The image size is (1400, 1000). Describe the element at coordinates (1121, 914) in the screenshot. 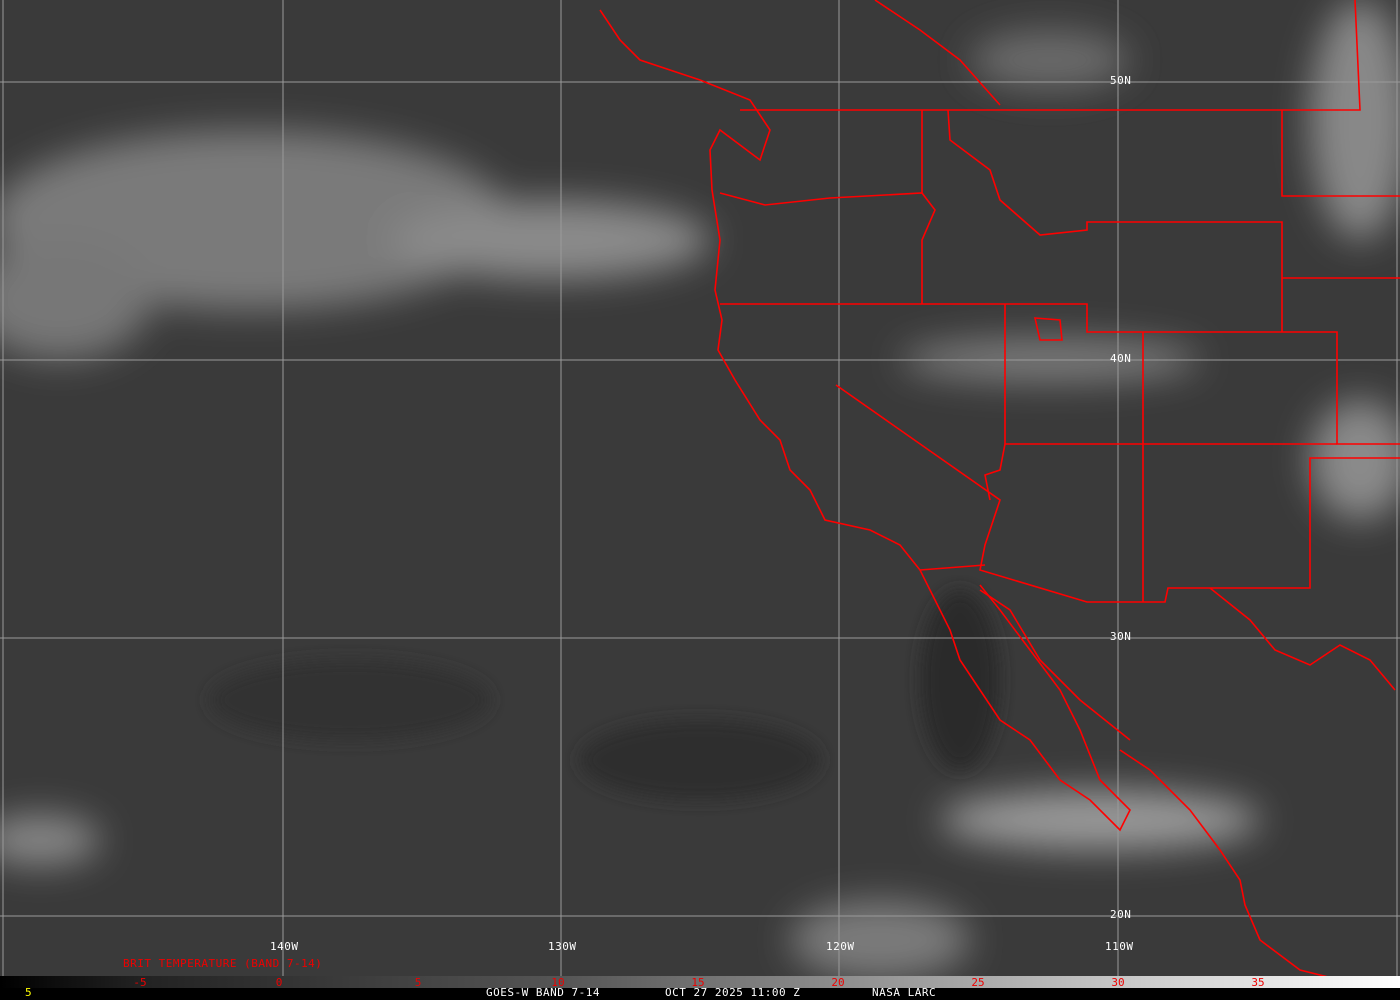

I see `latitude-label-20n: 20N` at that location.